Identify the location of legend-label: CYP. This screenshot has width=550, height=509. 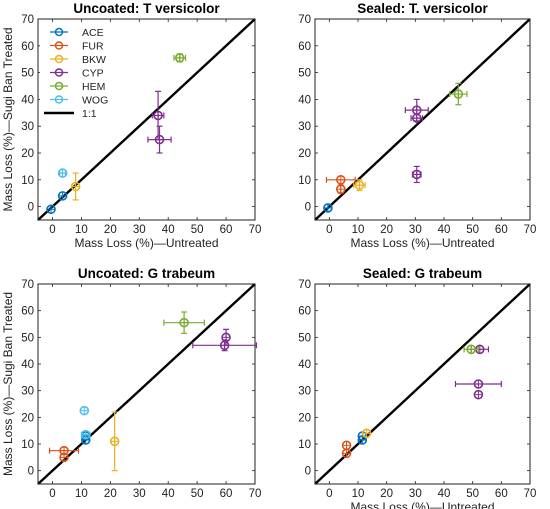
(93, 74).